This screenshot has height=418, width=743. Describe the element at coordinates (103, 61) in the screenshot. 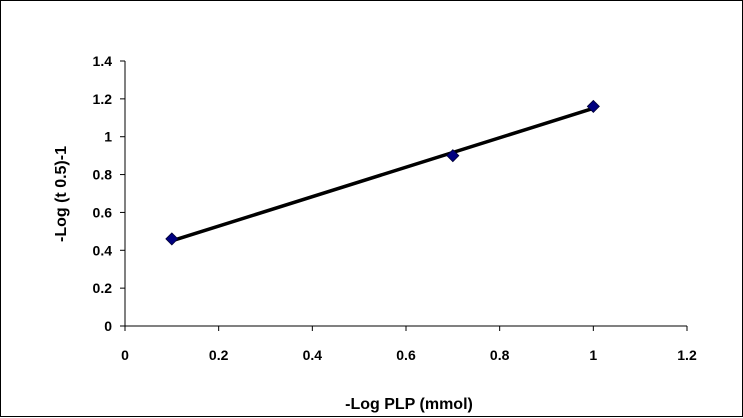

I see `y-tick-label: 1.4` at that location.